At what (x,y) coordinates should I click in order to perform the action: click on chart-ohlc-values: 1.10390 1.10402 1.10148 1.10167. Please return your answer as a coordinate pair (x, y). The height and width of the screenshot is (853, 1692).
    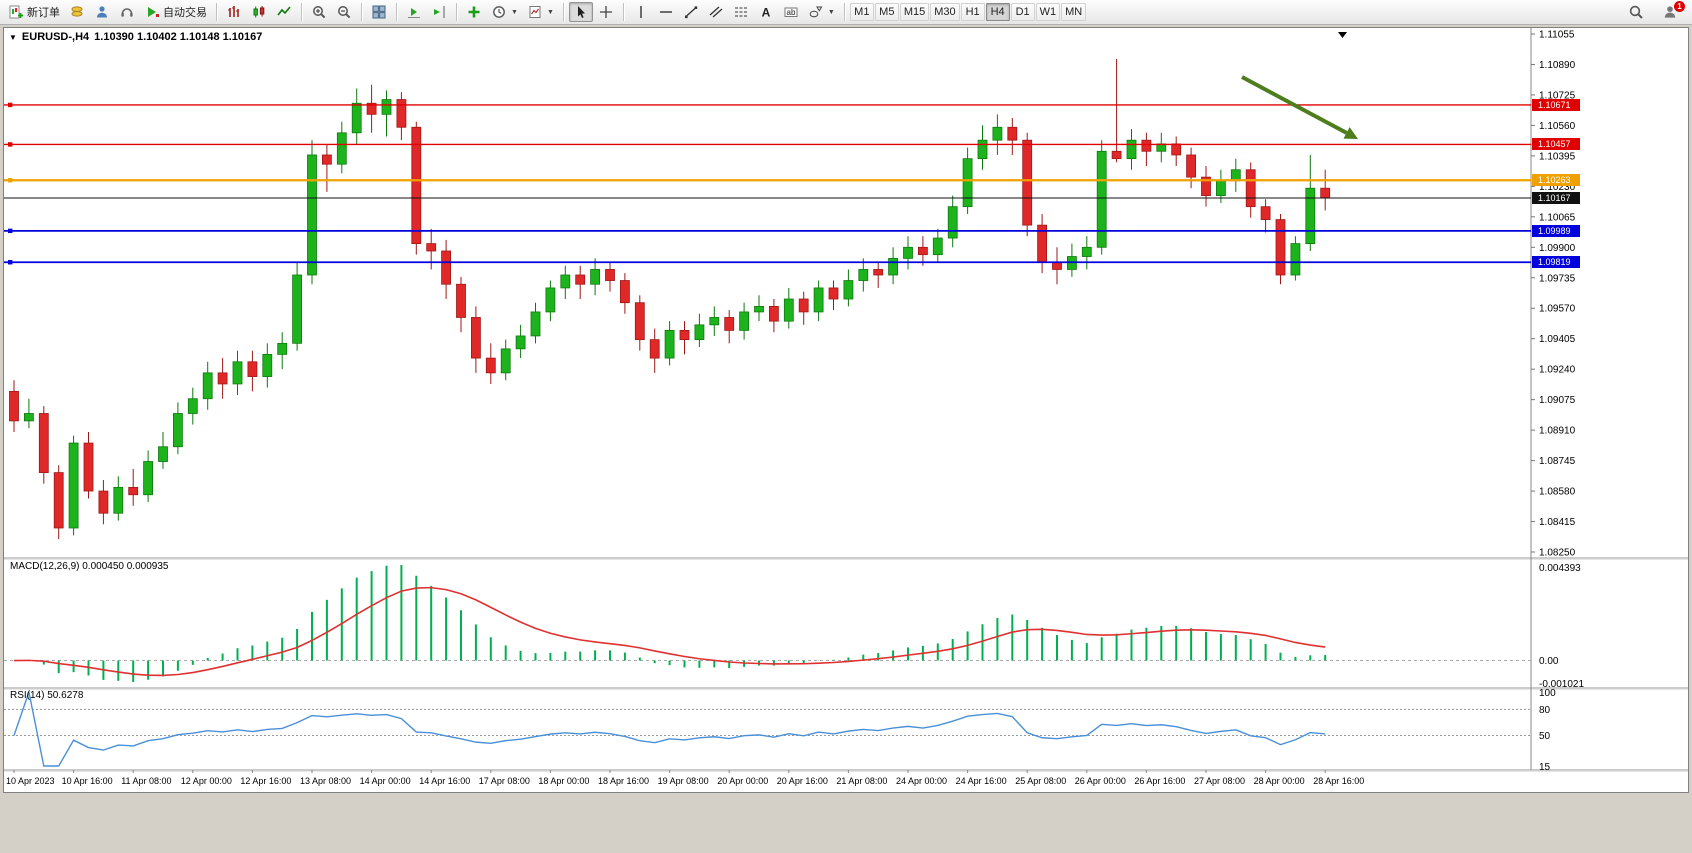
    Looking at the image, I should click on (178, 37).